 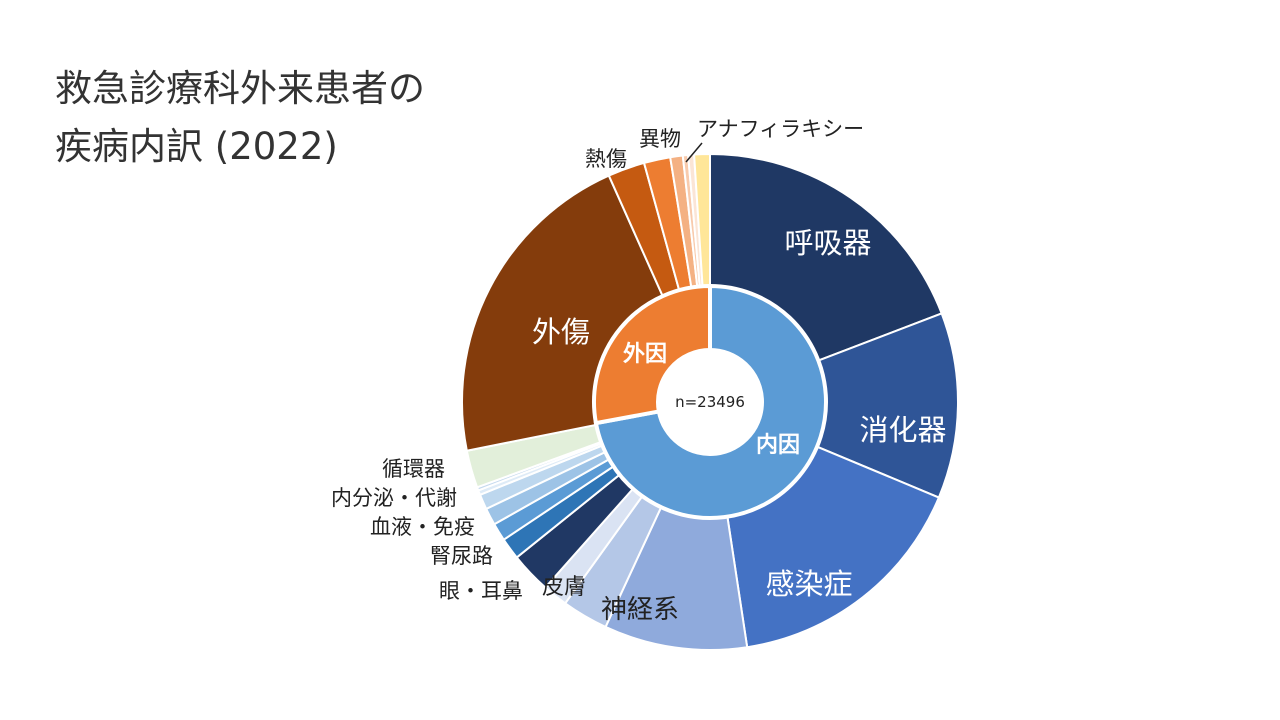 I want to click on outer-label-14: 外傷, so click(x=561, y=332).